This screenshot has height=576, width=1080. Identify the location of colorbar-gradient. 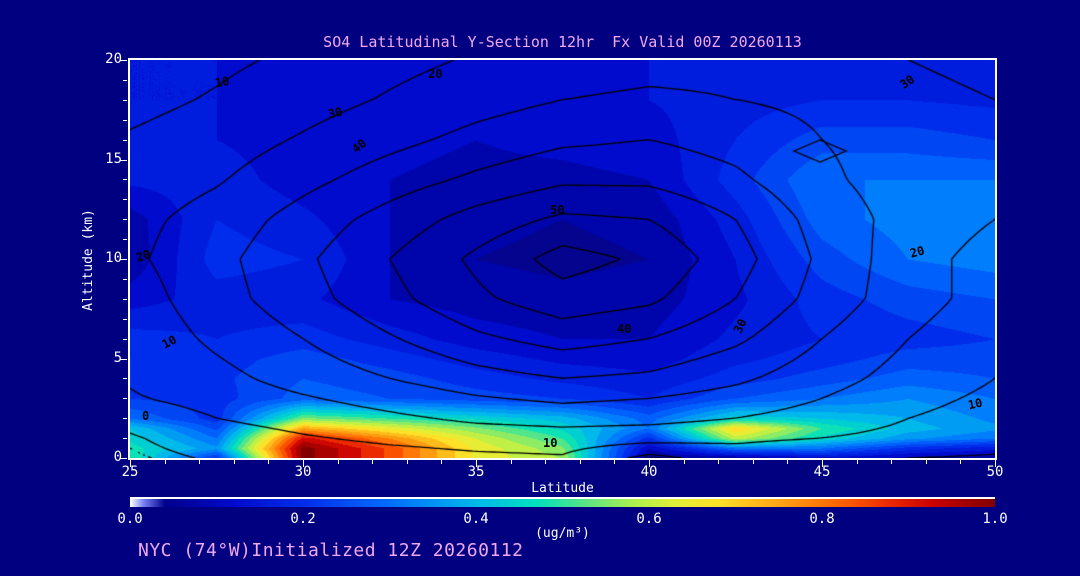
(562, 503).